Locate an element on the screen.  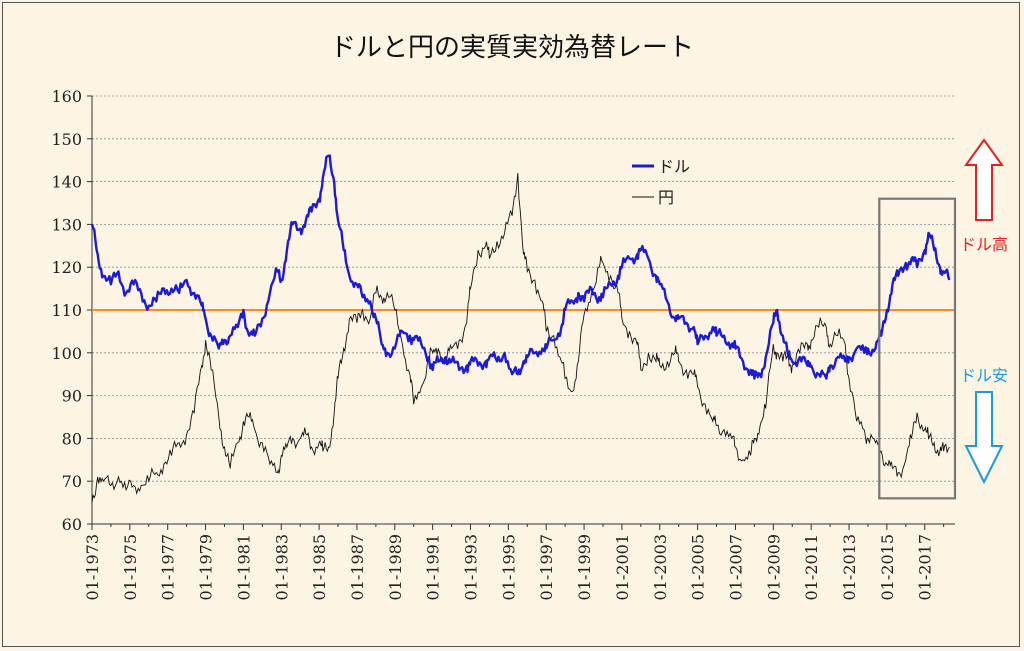
x-tick-label: 01-1999 is located at coordinates (584, 567).